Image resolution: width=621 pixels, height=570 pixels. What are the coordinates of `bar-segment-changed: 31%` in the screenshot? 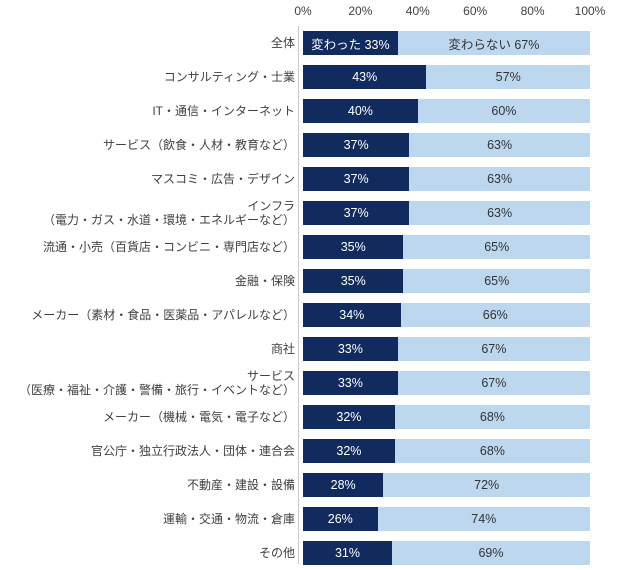 It's located at (347, 553).